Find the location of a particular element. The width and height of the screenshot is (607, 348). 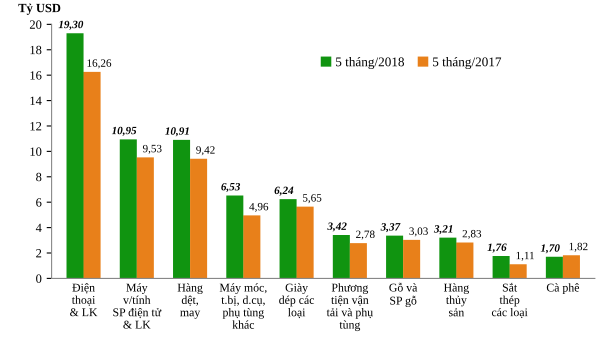

y-tick-label: 12 is located at coordinates (36, 126).